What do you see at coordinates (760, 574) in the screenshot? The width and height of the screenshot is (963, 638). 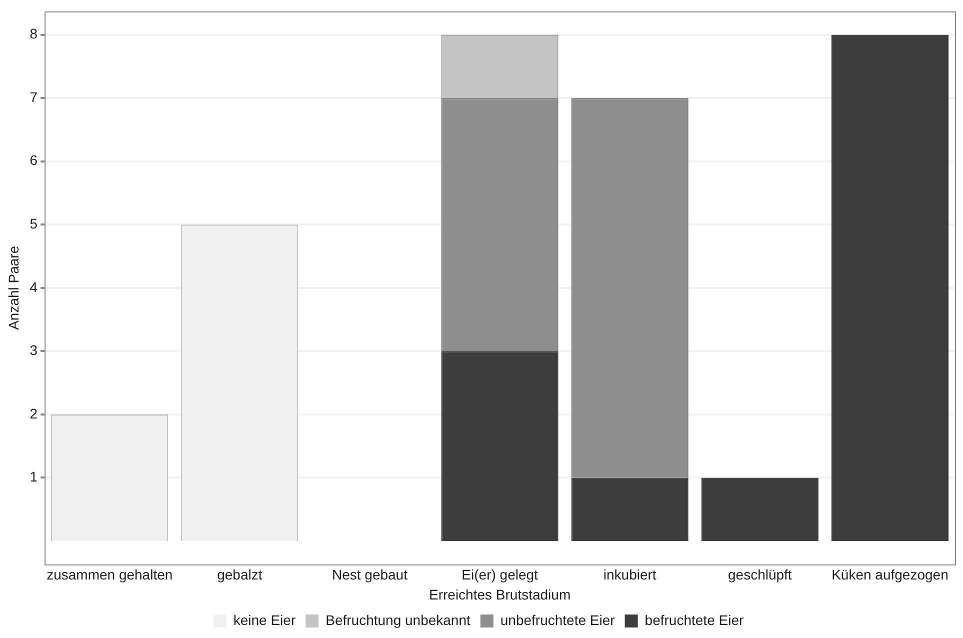 I see `x-tick-label: geschlüpft` at bounding box center [760, 574].